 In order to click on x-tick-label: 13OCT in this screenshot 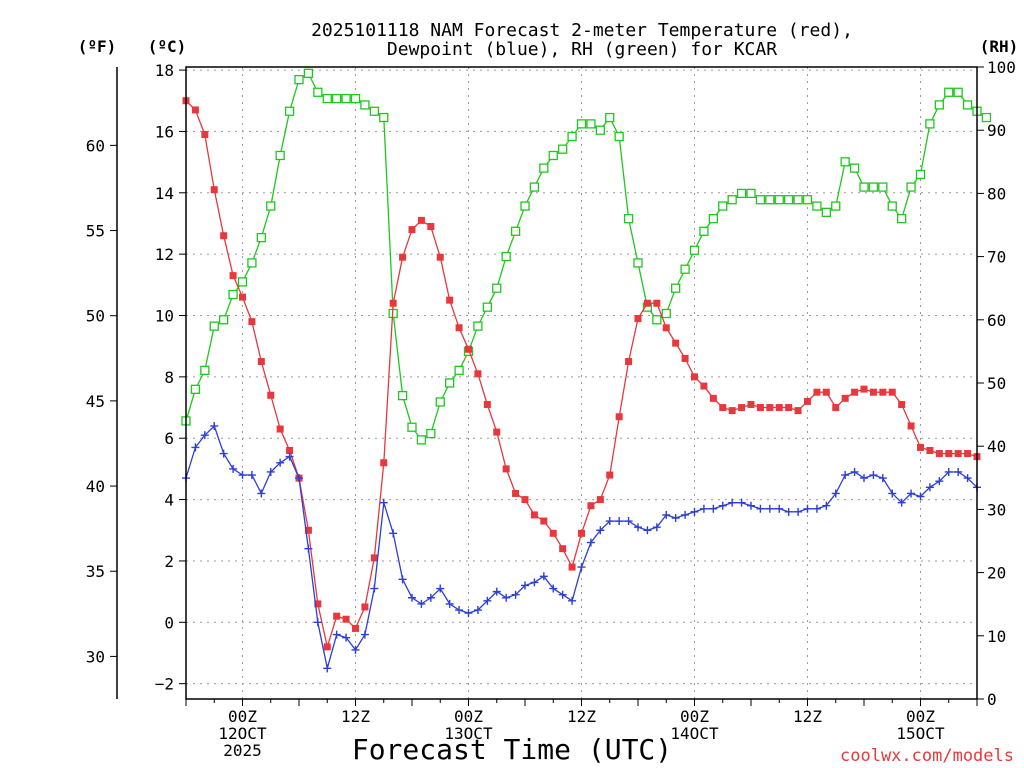, I will do `click(468, 733)`.